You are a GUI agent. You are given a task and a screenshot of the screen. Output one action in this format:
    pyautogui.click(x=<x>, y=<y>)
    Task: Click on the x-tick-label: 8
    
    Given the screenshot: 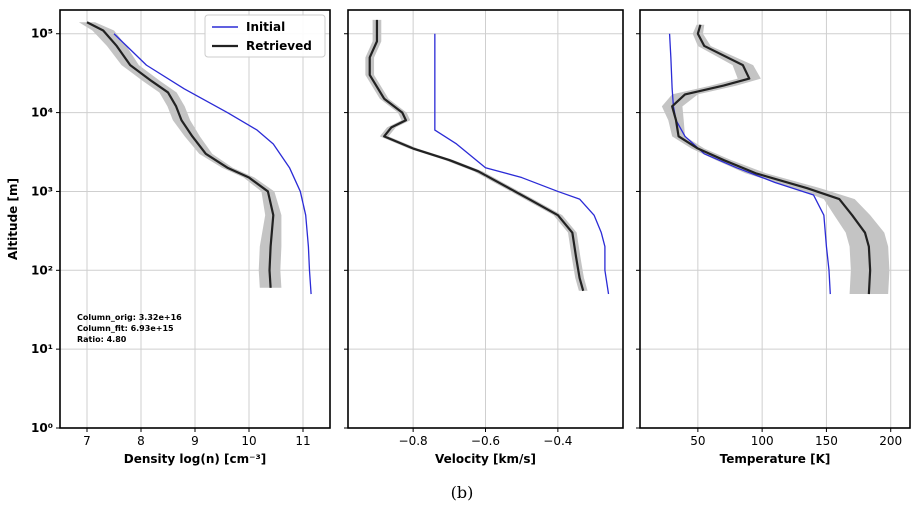 What is the action you would take?
    pyautogui.click(x=141, y=441)
    